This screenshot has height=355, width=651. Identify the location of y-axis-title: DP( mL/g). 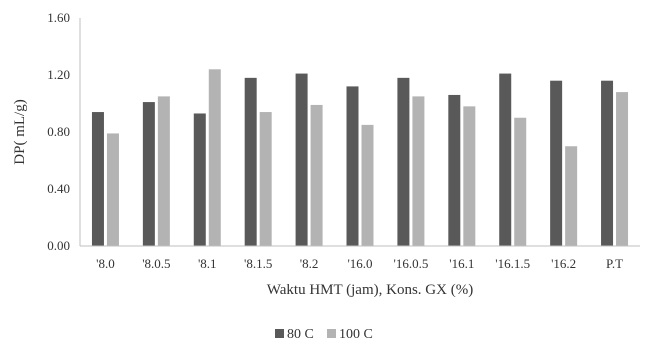
(20, 131).